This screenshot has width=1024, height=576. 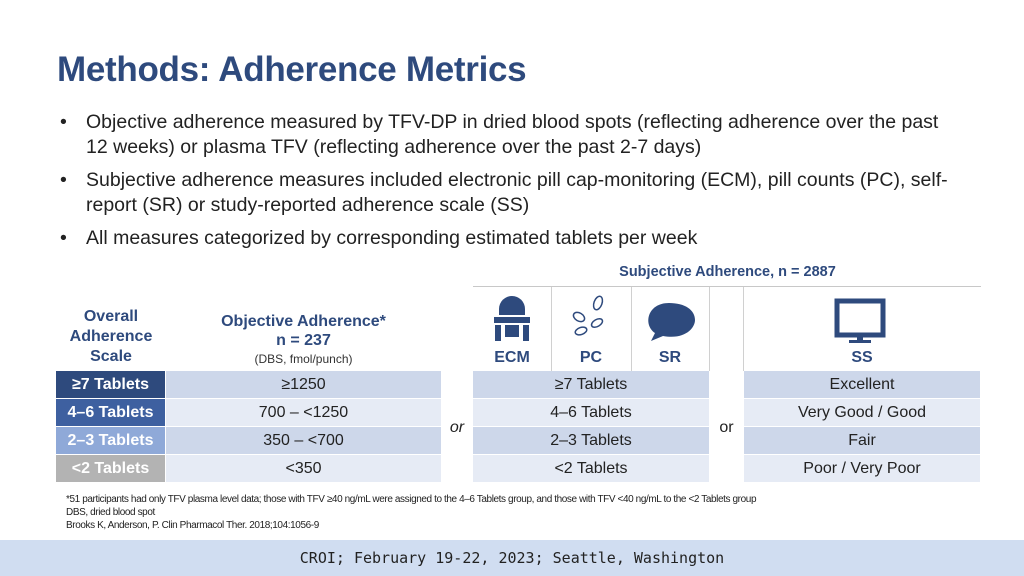 I want to click on footnote: DBS, dried blood spot, so click(x=110, y=512).